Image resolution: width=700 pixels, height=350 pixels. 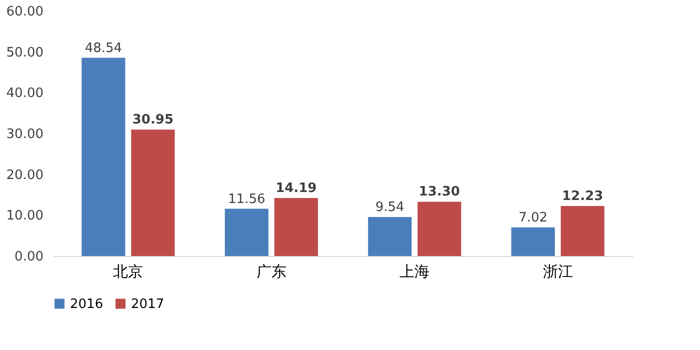 I want to click on y-tick-label: 60.00, so click(x=25, y=12).